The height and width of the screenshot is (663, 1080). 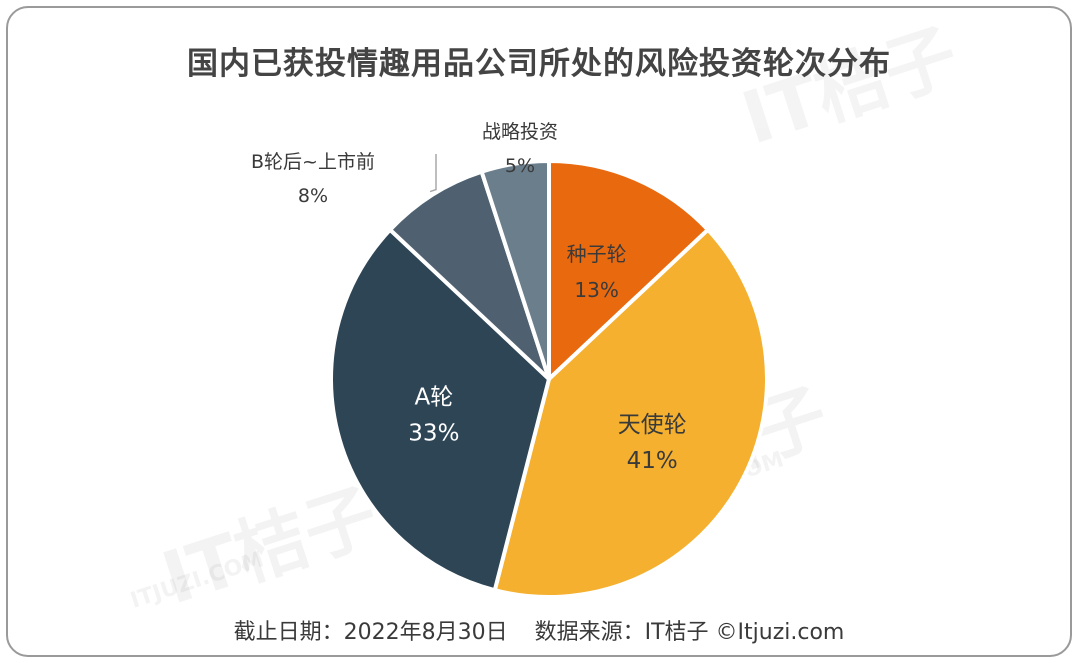 I want to click on chart-footer: 截止日期：2022年8月30日 数据来源：IT桔子 ©Itjuzi.com, so click(x=539, y=630).